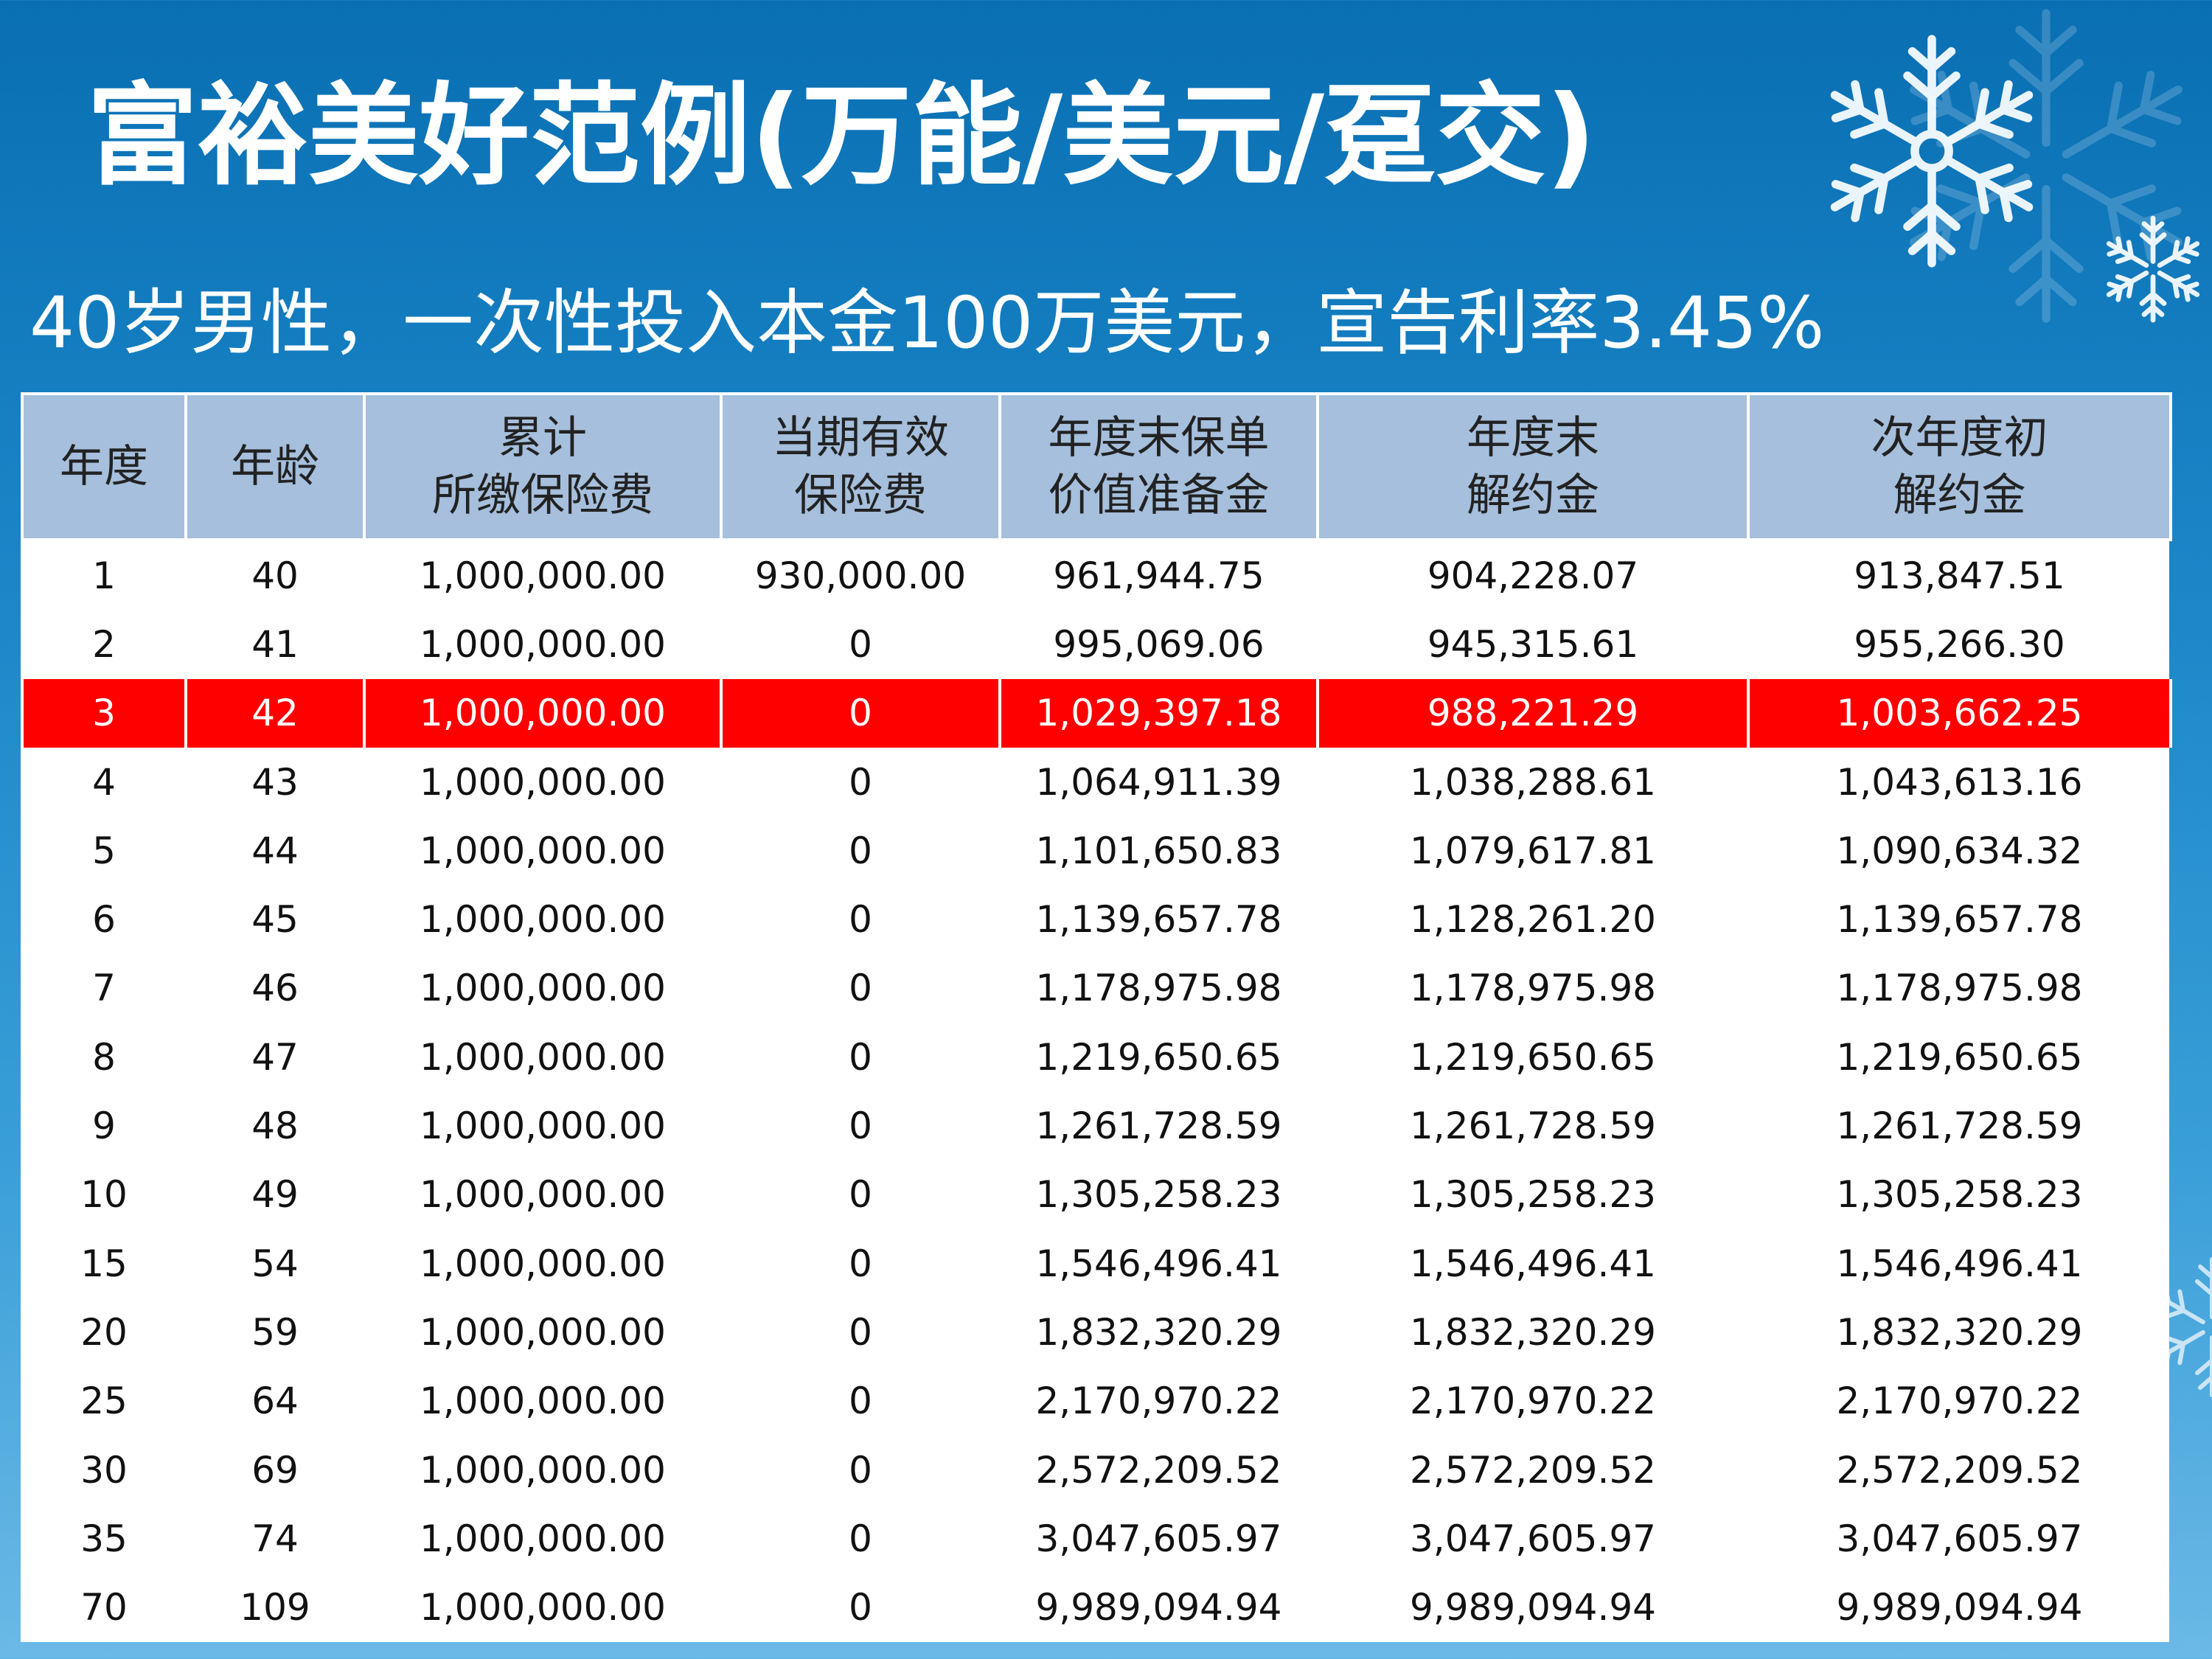 This screenshot has height=1659, width=2212. What do you see at coordinates (275, 782) in the screenshot?
I see `age-cell: 43` at bounding box center [275, 782].